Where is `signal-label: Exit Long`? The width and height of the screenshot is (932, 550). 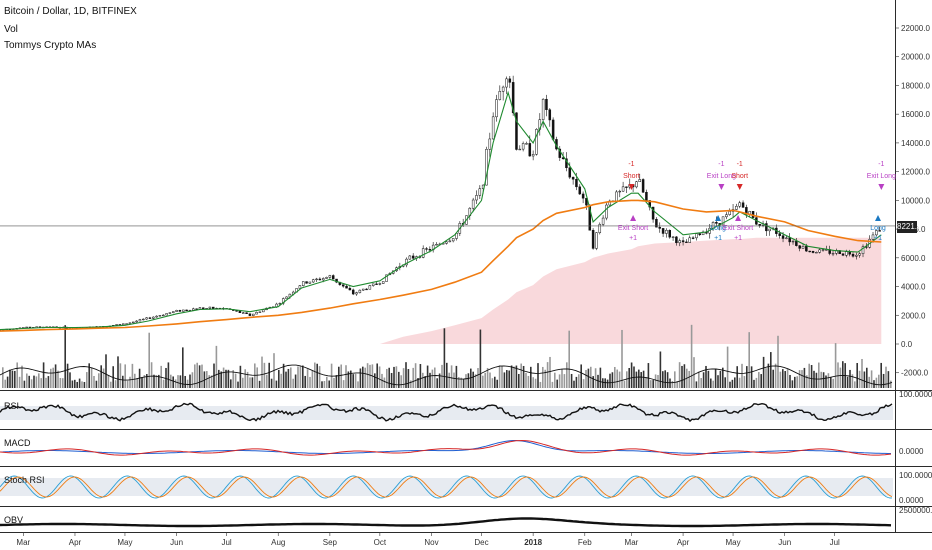
signal-label: Exit Long is located at coordinates (881, 176).